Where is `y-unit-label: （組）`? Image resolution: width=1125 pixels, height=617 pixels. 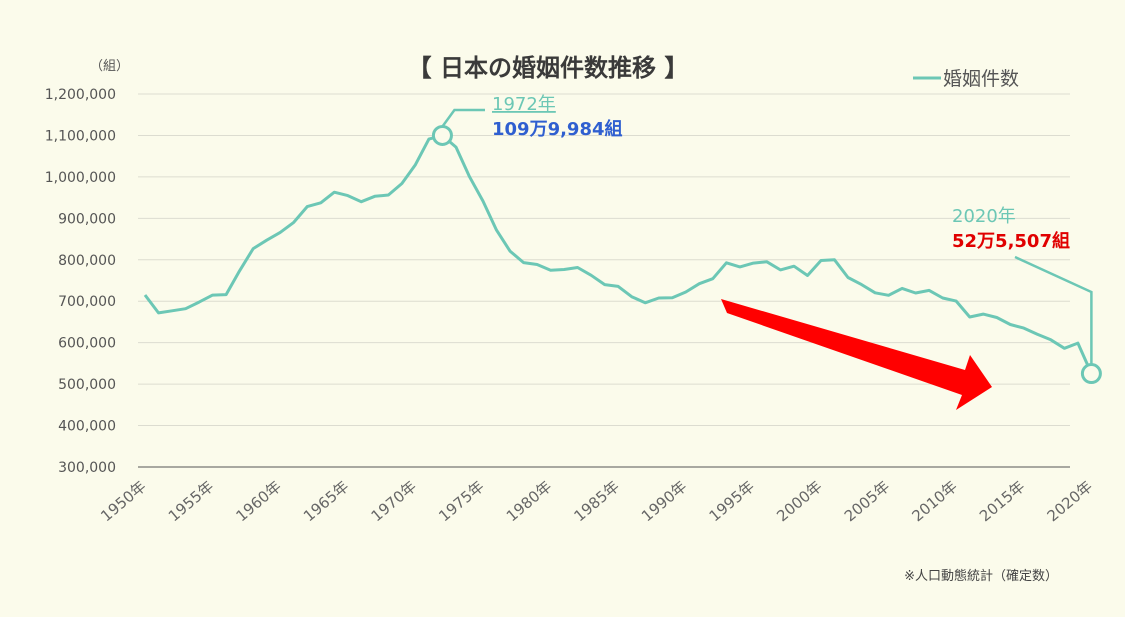
y-unit-label: （組） is located at coordinates (109, 66).